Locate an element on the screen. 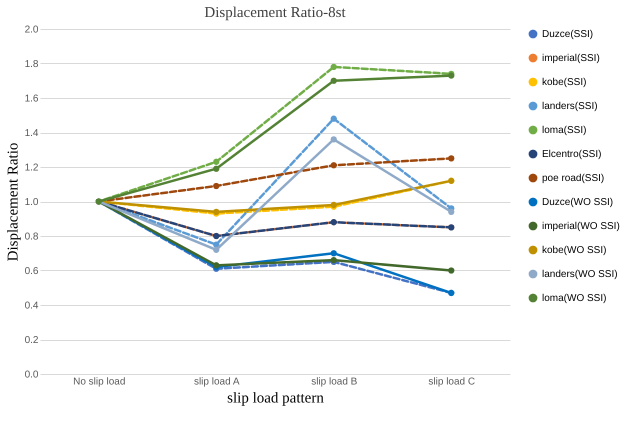 Image resolution: width=633 pixels, height=447 pixels. legend-label: Duzce(WO SSI) is located at coordinates (578, 202).